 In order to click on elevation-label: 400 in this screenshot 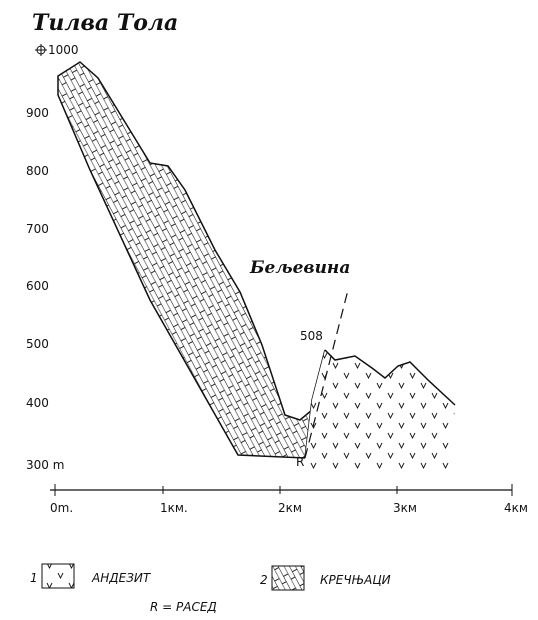, I will do `click(37, 403)`.